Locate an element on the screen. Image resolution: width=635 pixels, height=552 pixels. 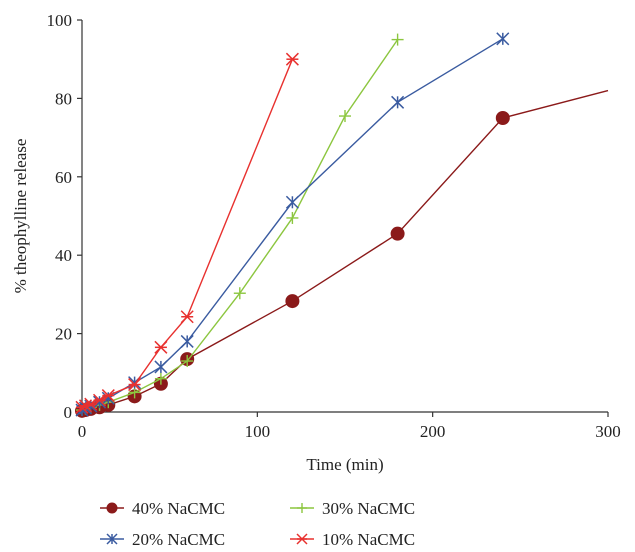
x-tick-label: 0 is located at coordinates (82, 431).